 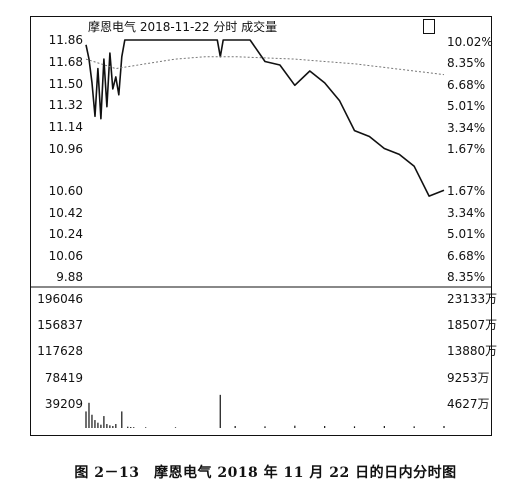 What do you see at coordinates (65, 127) in the screenshot?
I see `price-tick-left: 11.14` at bounding box center [65, 127].